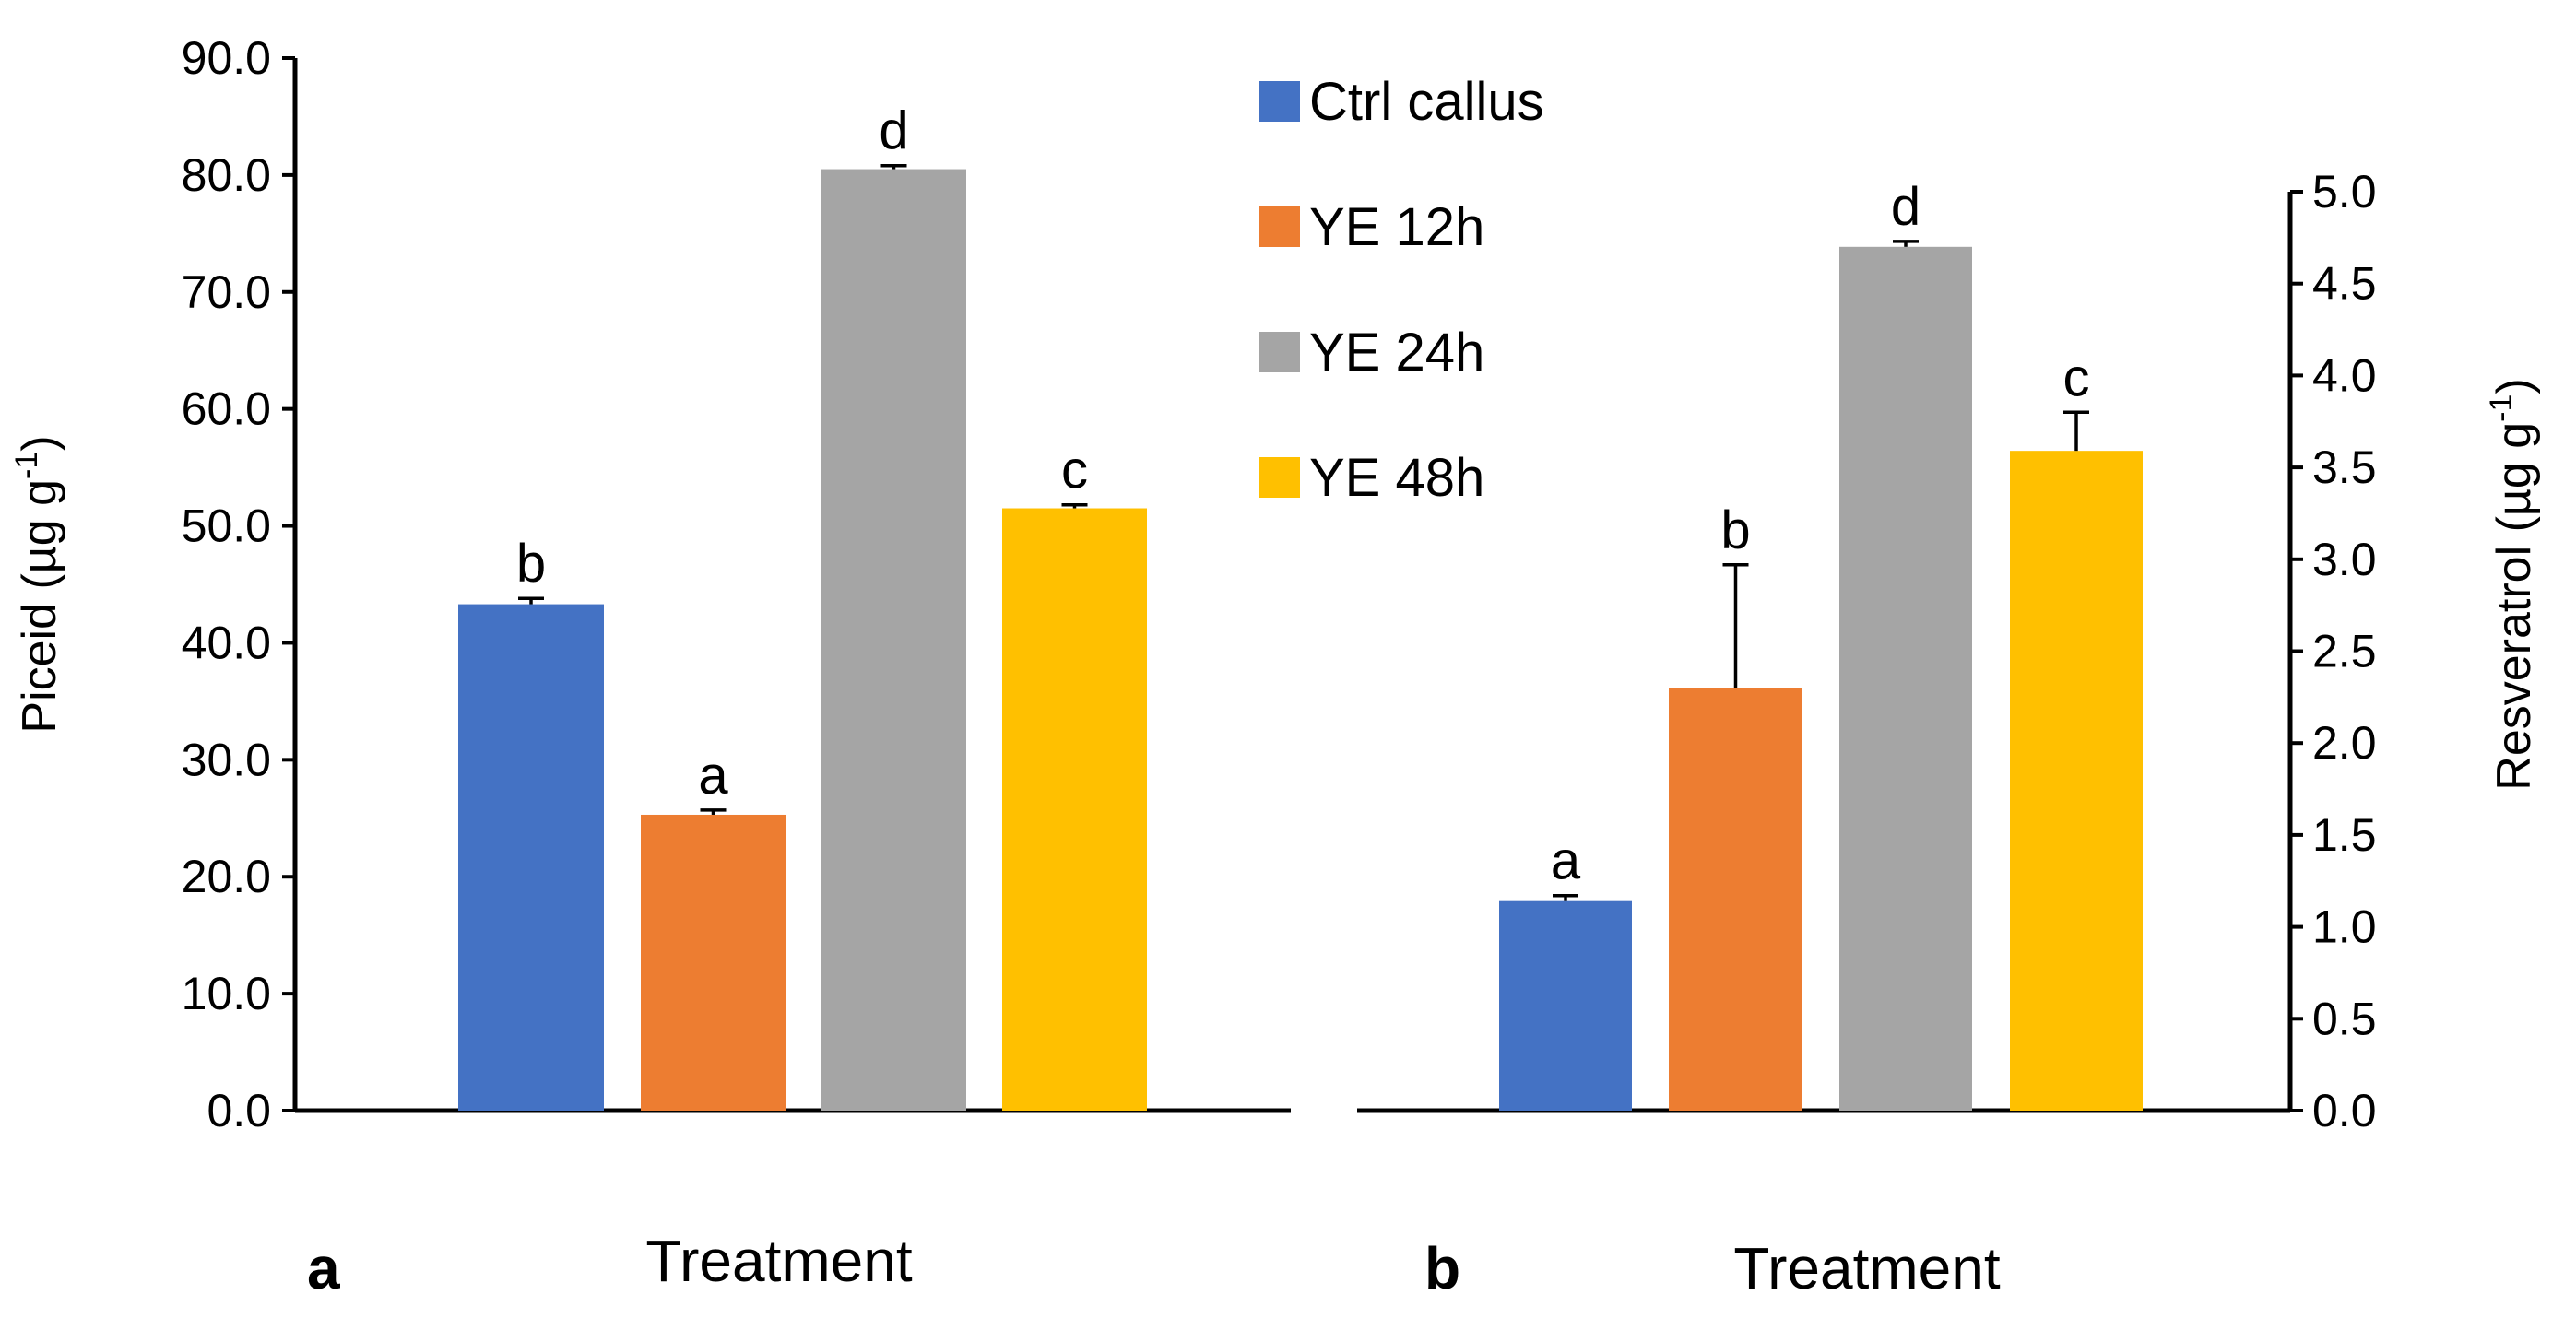 This screenshot has width=2576, height=1318. What do you see at coordinates (323, 1268) in the screenshot?
I see `panel-label-a: a` at bounding box center [323, 1268].